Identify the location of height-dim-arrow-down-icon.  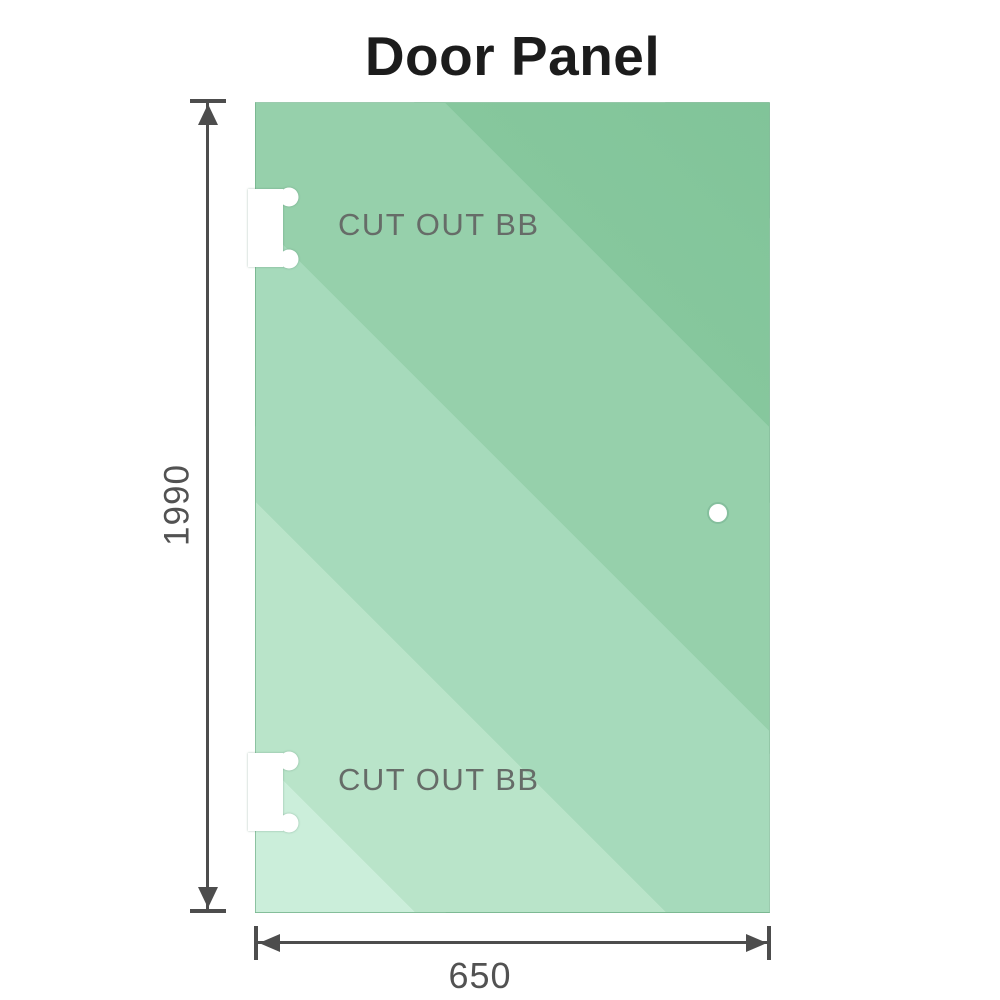
(208, 897).